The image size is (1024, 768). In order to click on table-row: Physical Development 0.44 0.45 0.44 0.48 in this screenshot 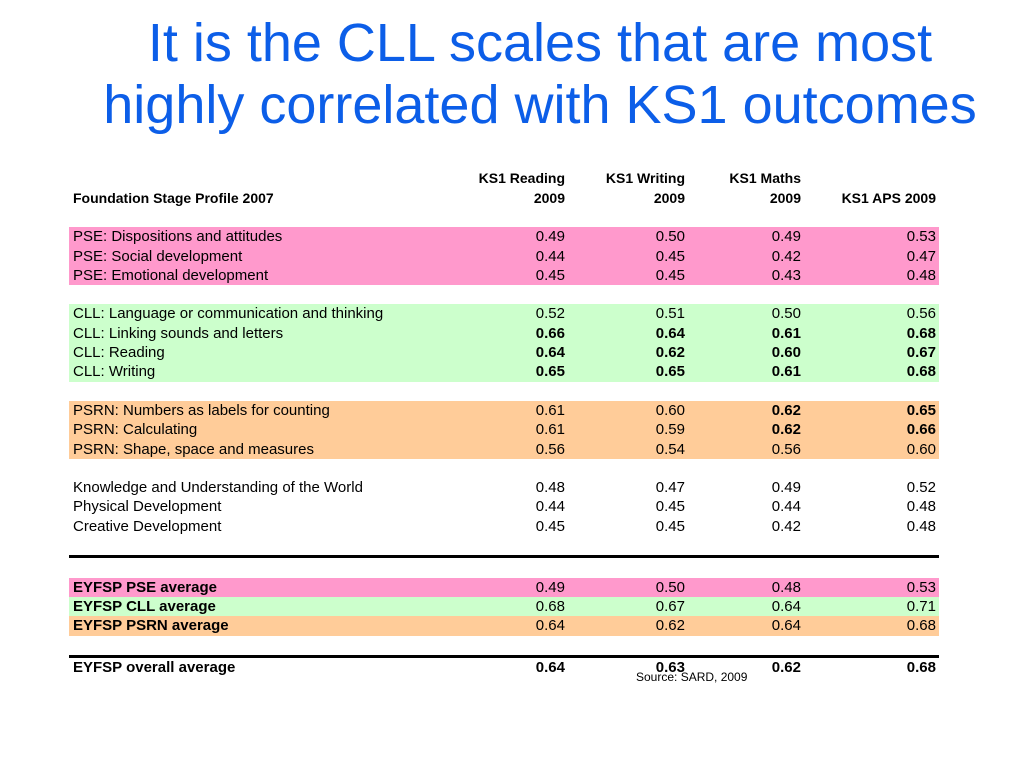, I will do `click(504, 506)`.